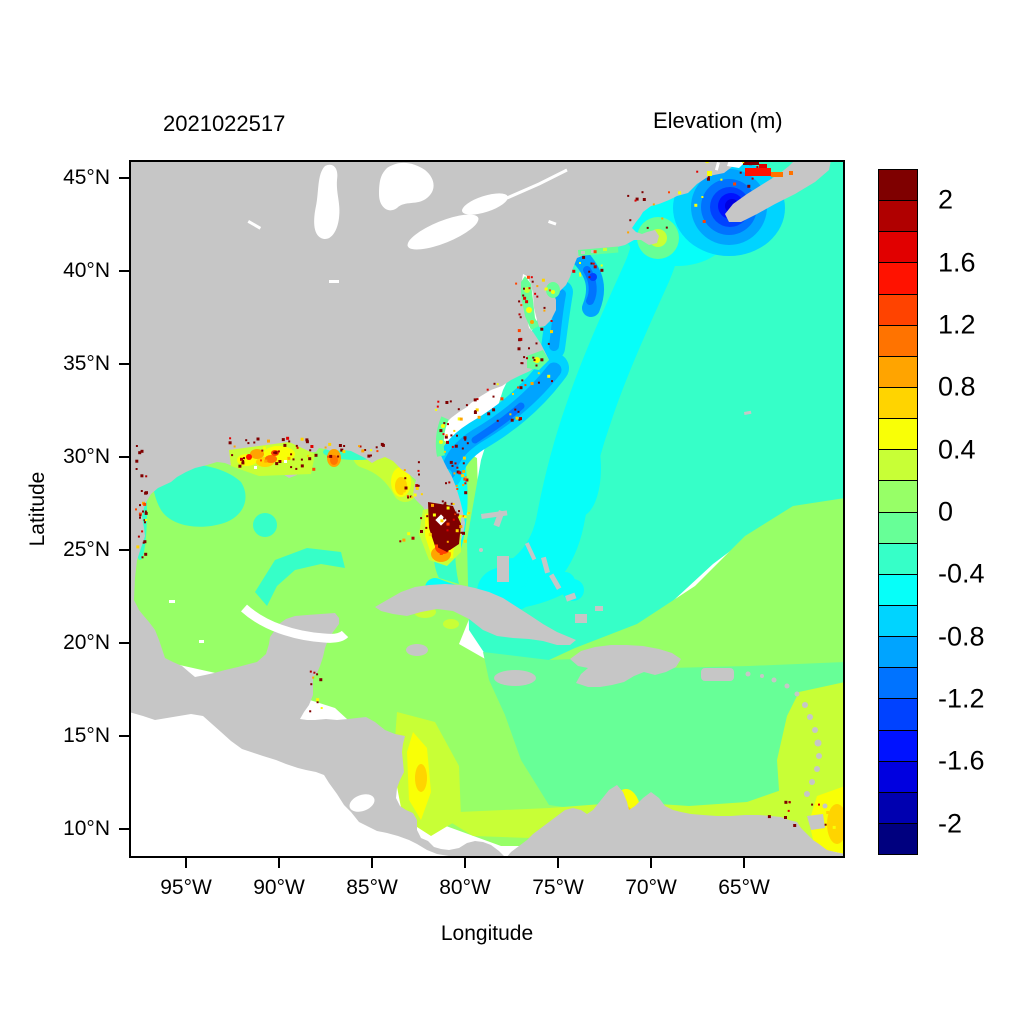 Image resolution: width=1024 pixels, height=1024 pixels. I want to click on y-tick-mark-25°N, so click(124, 550).